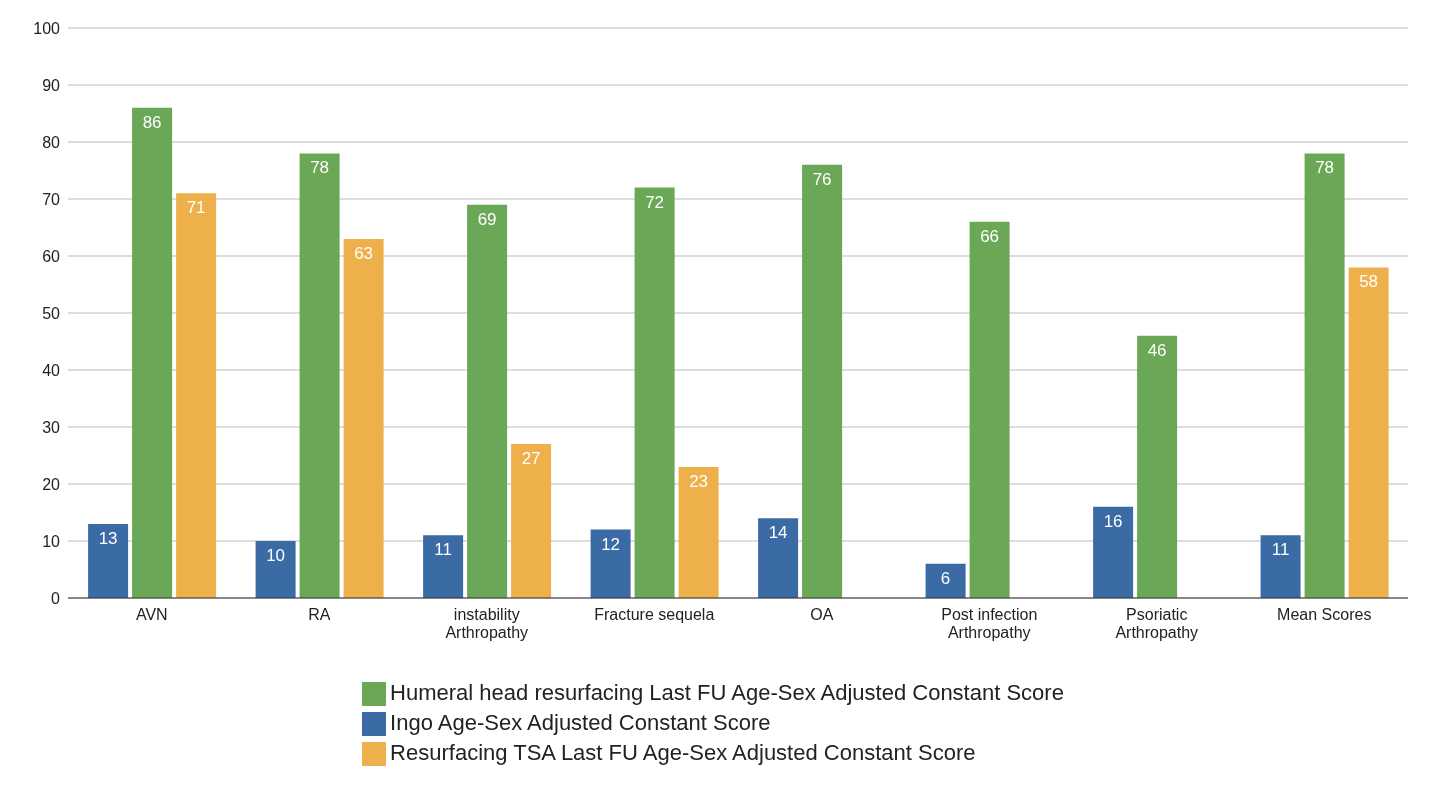 Image resolution: width=1438 pixels, height=786 pixels. Describe the element at coordinates (531, 459) in the screenshot. I see `data-label: 27` at that location.